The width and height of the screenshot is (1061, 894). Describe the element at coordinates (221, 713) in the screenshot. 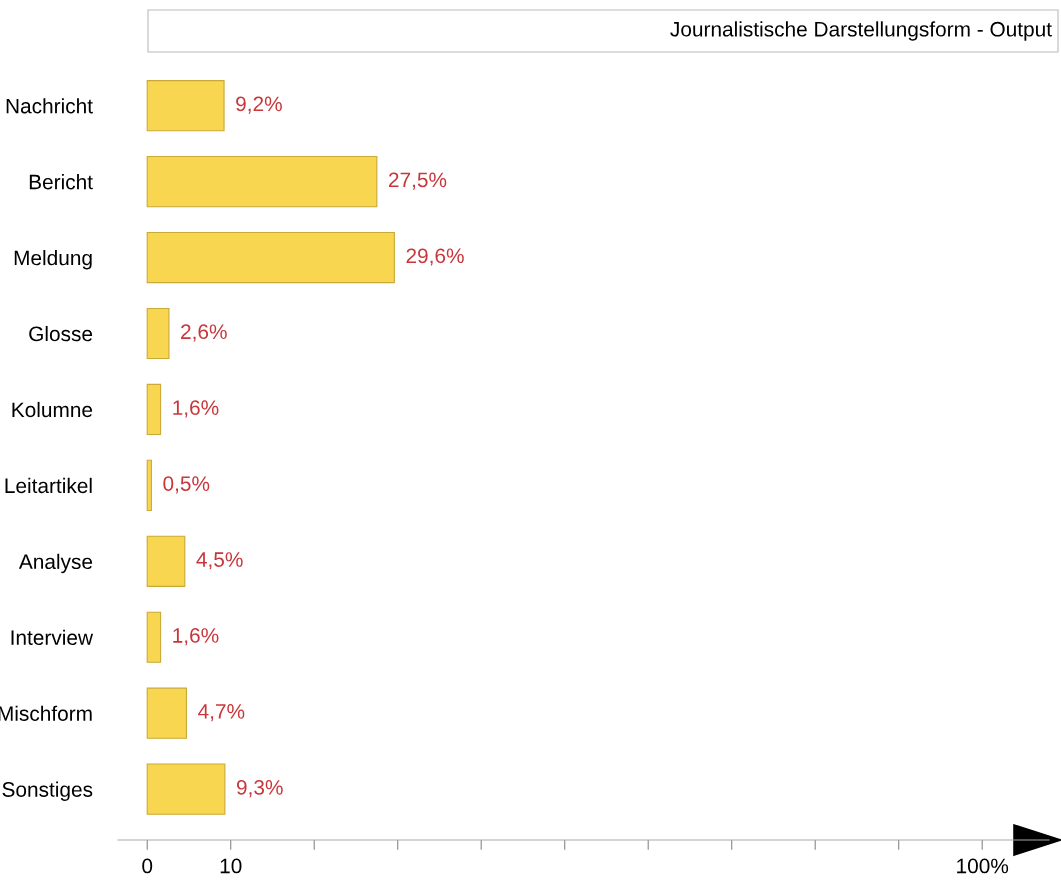

I see `data-label: 4,7%` at that location.